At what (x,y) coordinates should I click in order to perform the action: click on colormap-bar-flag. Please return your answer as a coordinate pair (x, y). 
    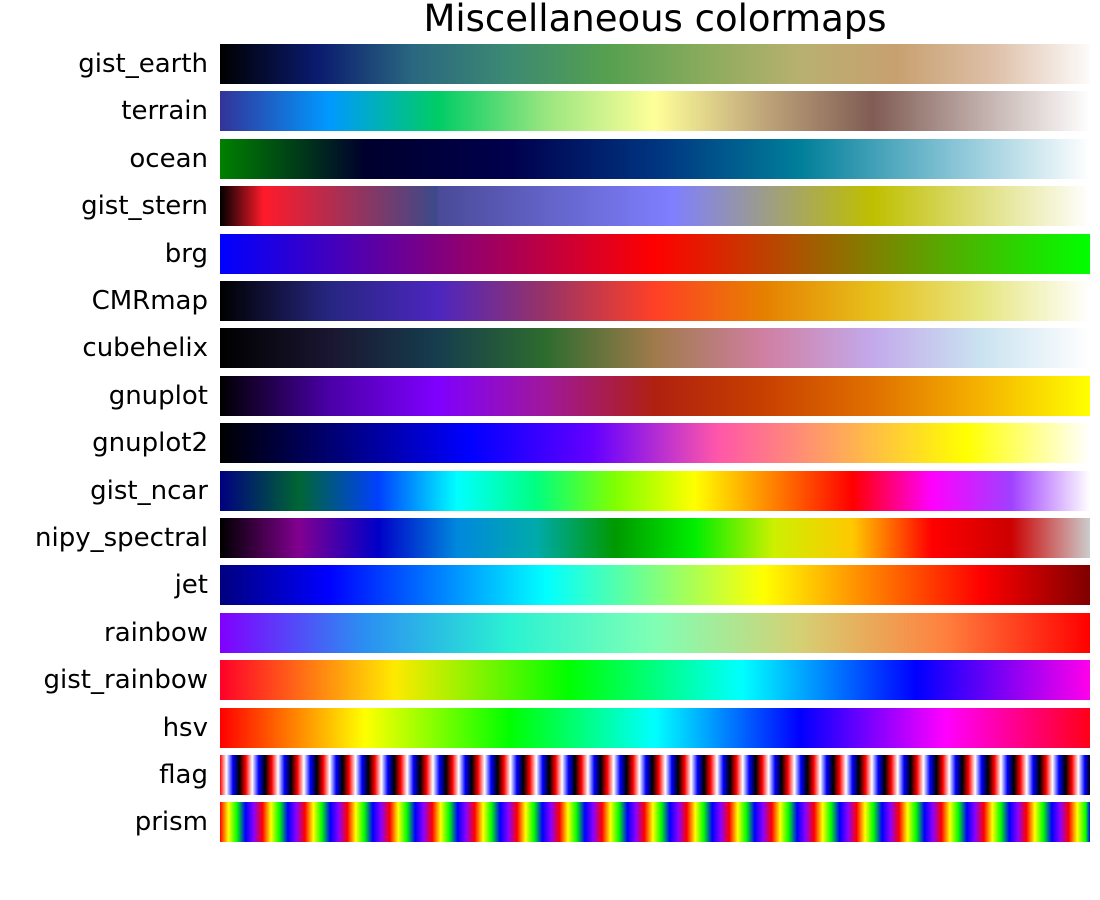
    Looking at the image, I should click on (655, 775).